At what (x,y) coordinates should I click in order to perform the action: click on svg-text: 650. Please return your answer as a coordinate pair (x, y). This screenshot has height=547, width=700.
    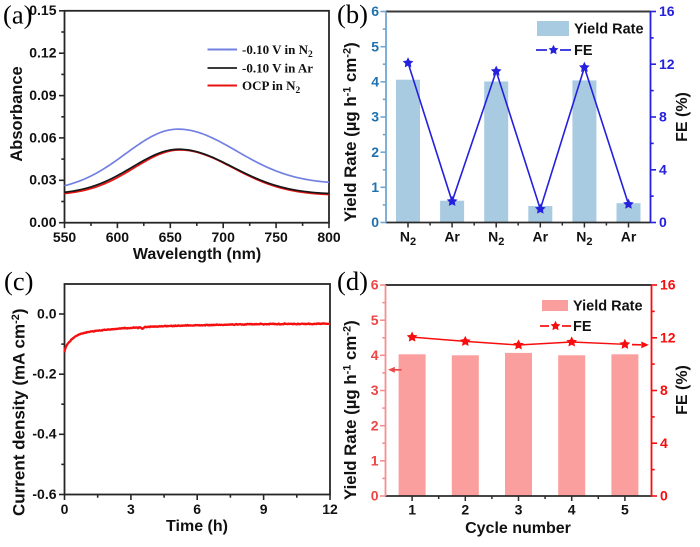
    Looking at the image, I should click on (171, 237).